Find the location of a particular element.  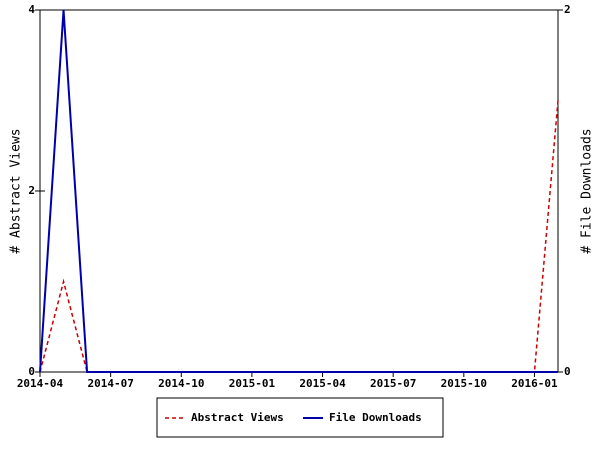

x-tick-label: 2015-01 is located at coordinates (252, 383).